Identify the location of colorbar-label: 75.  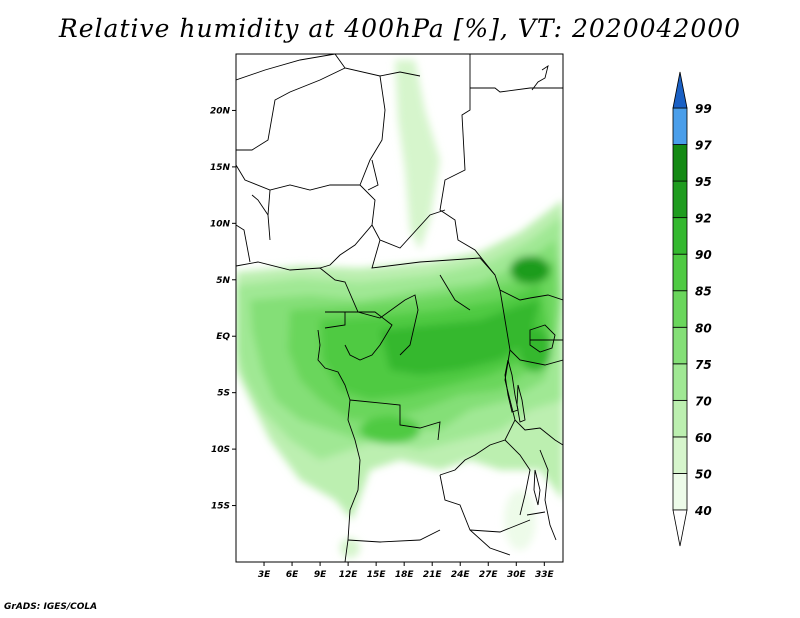
(703, 365).